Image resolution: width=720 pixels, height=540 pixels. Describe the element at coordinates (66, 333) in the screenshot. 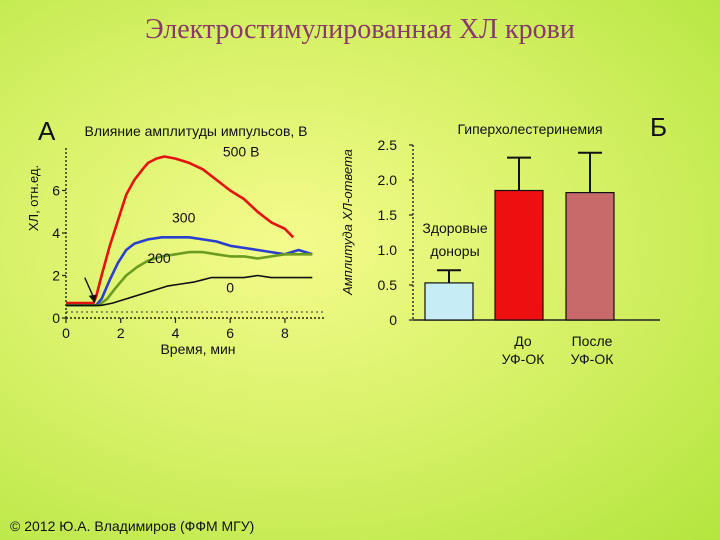

I see `x-tick-label-a: 0` at that location.